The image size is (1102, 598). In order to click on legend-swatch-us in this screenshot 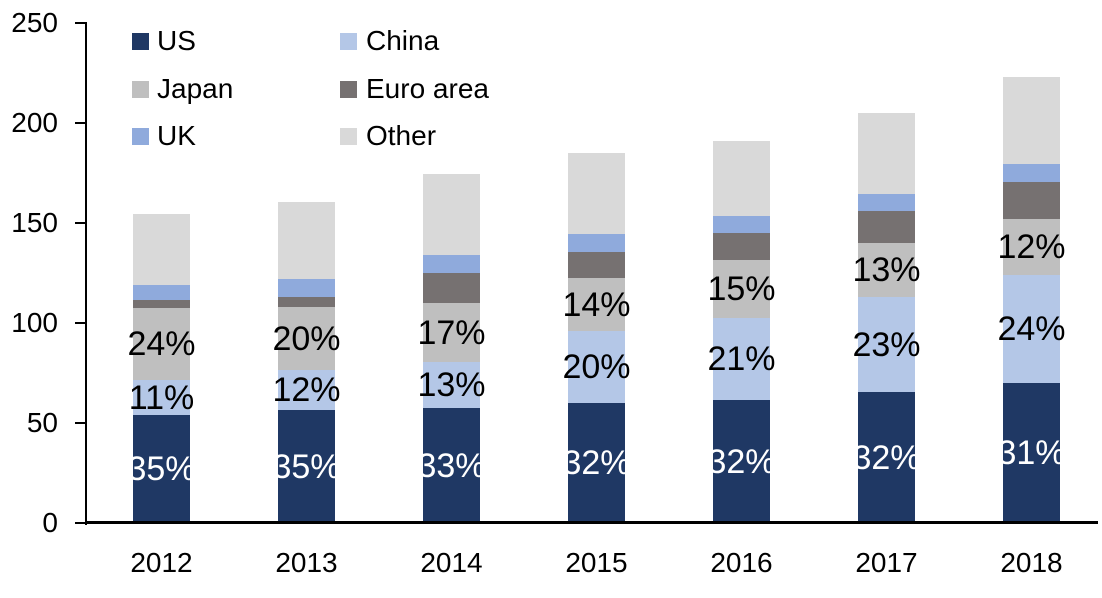, I will do `click(140, 41)`.